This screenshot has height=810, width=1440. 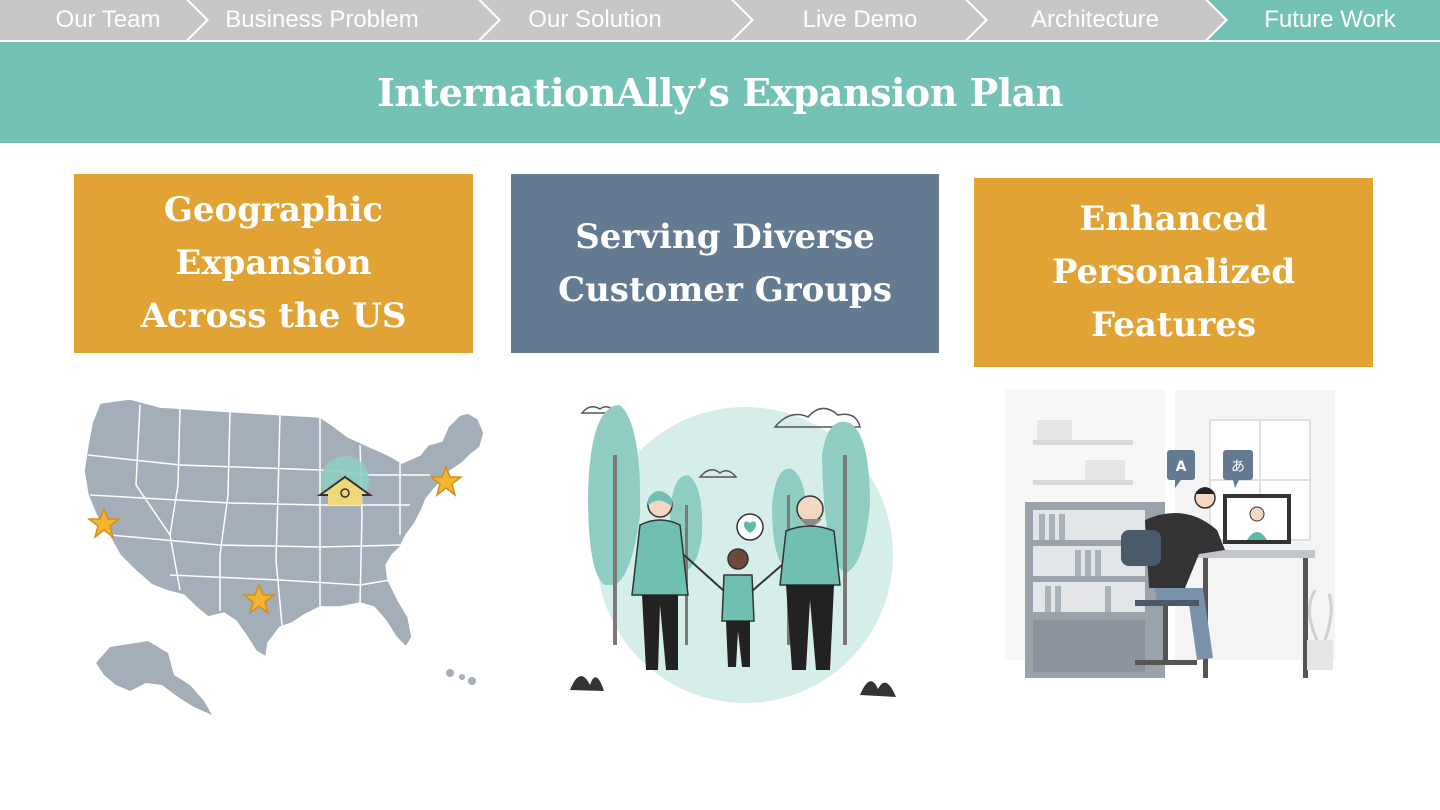 I want to click on card-features-line-1: Enhanced, so click(x=1173, y=219).